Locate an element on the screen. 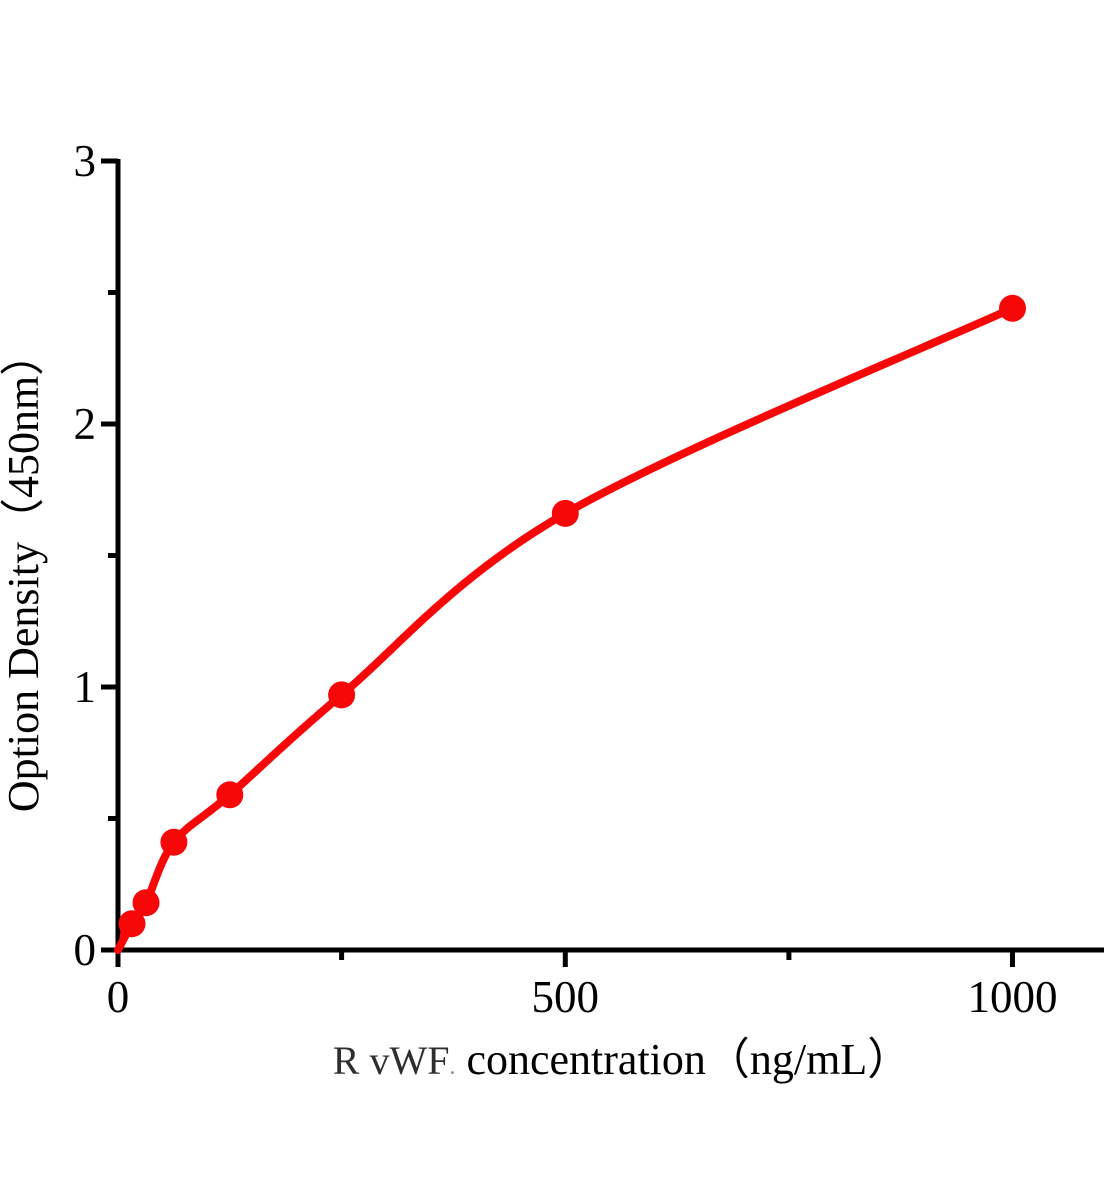 The height and width of the screenshot is (1200, 1104). y-tick-label: 2 is located at coordinates (85, 424).